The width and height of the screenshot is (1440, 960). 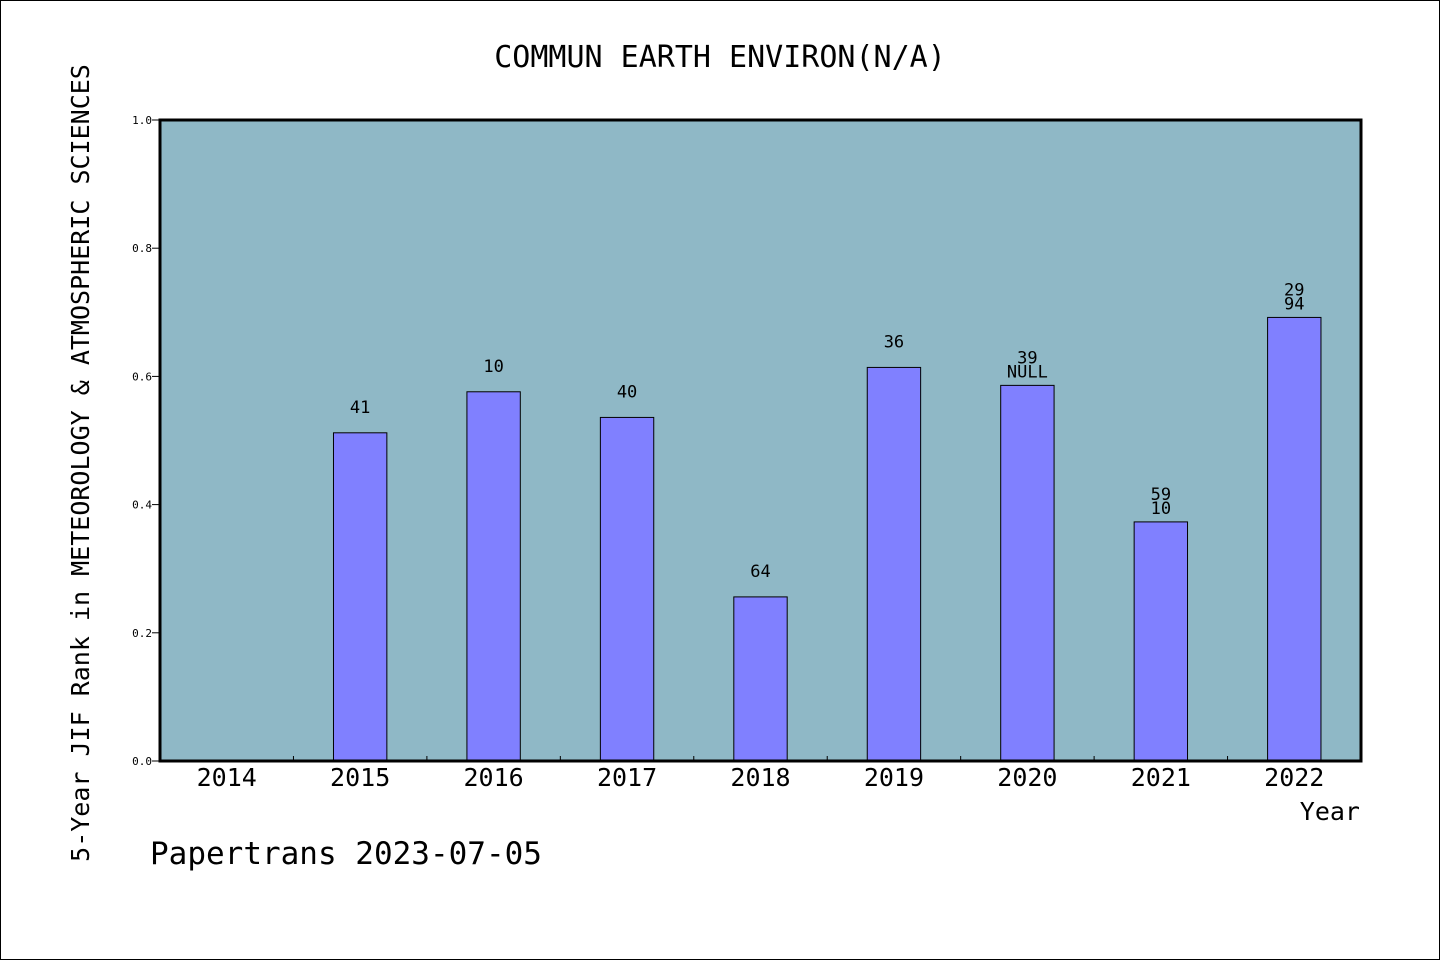 I want to click on bar-label-2021: 59, so click(x=1161, y=495).